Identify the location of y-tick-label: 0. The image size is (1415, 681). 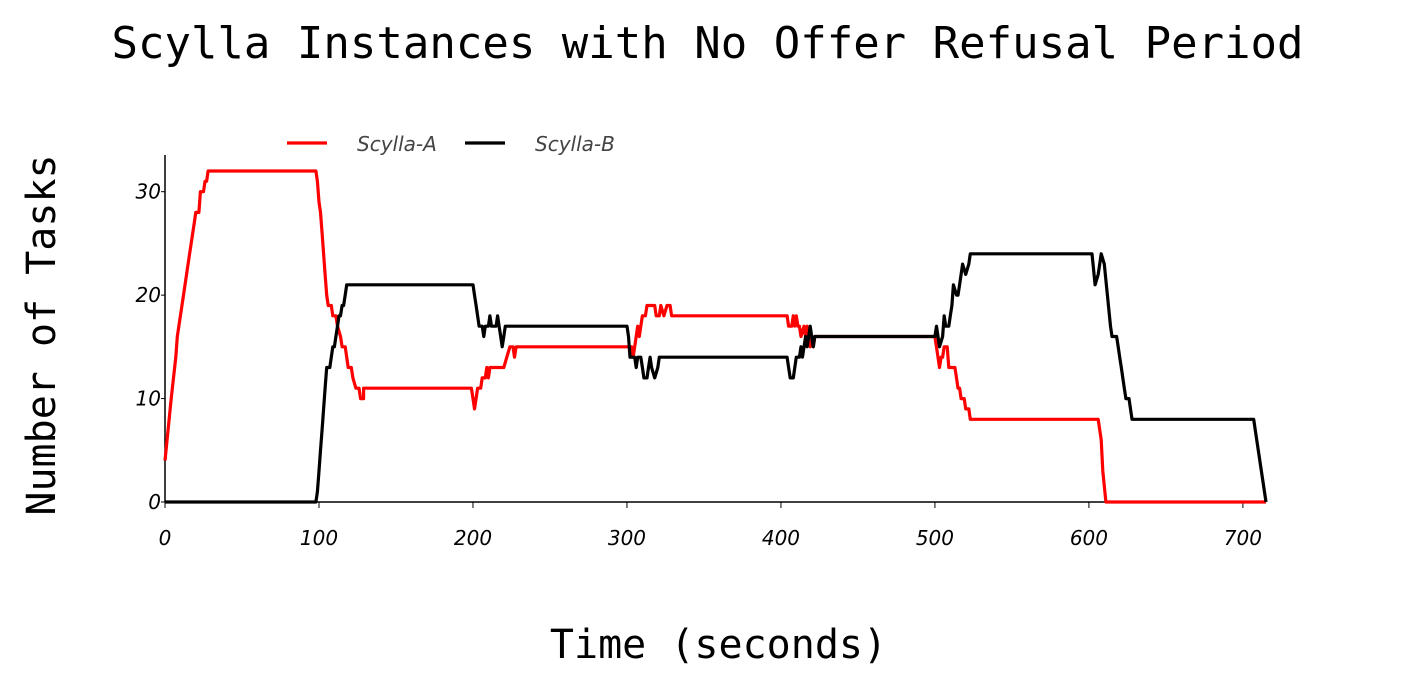
(154, 502).